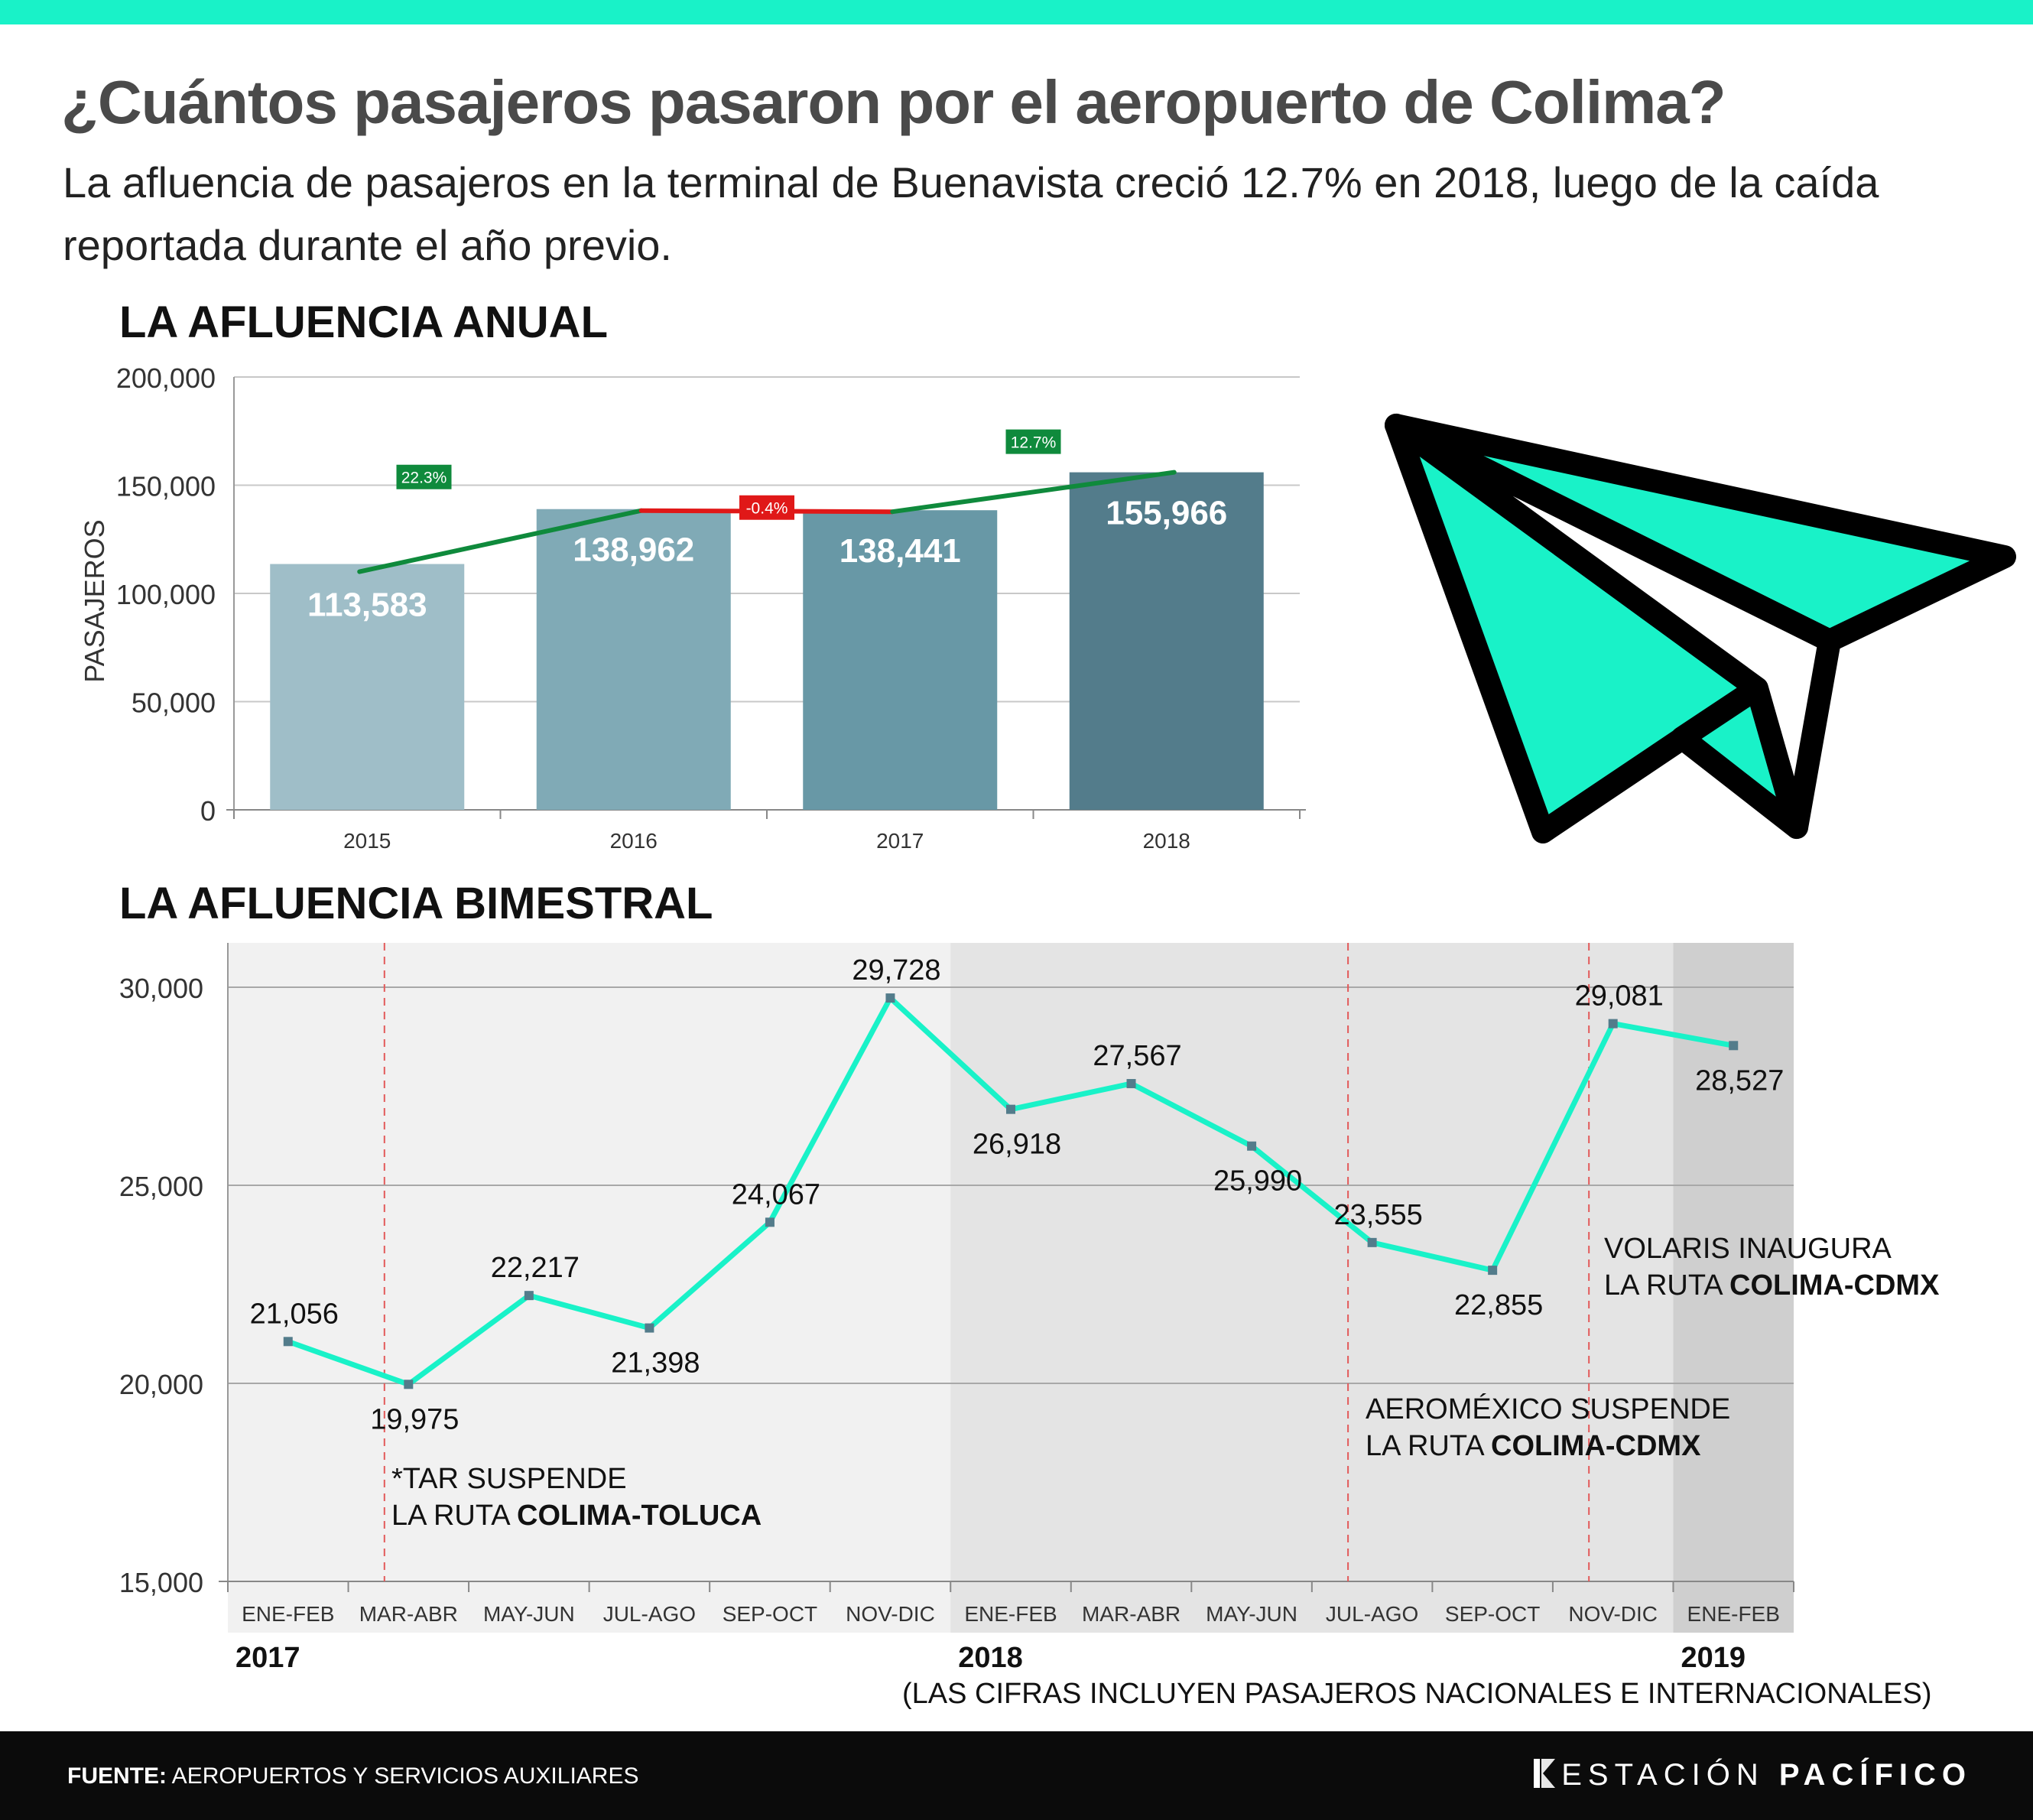 The width and height of the screenshot is (2033, 1820). I want to click on annotation-line2: LA RUTA COLIMA-TOLUCA, so click(577, 1516).